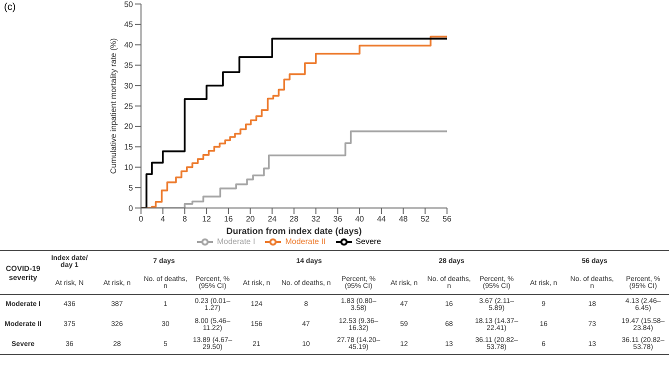 Image resolution: width=669 pixels, height=369 pixels. What do you see at coordinates (129, 45) in the screenshot?
I see `y-tick-label: 40` at bounding box center [129, 45].